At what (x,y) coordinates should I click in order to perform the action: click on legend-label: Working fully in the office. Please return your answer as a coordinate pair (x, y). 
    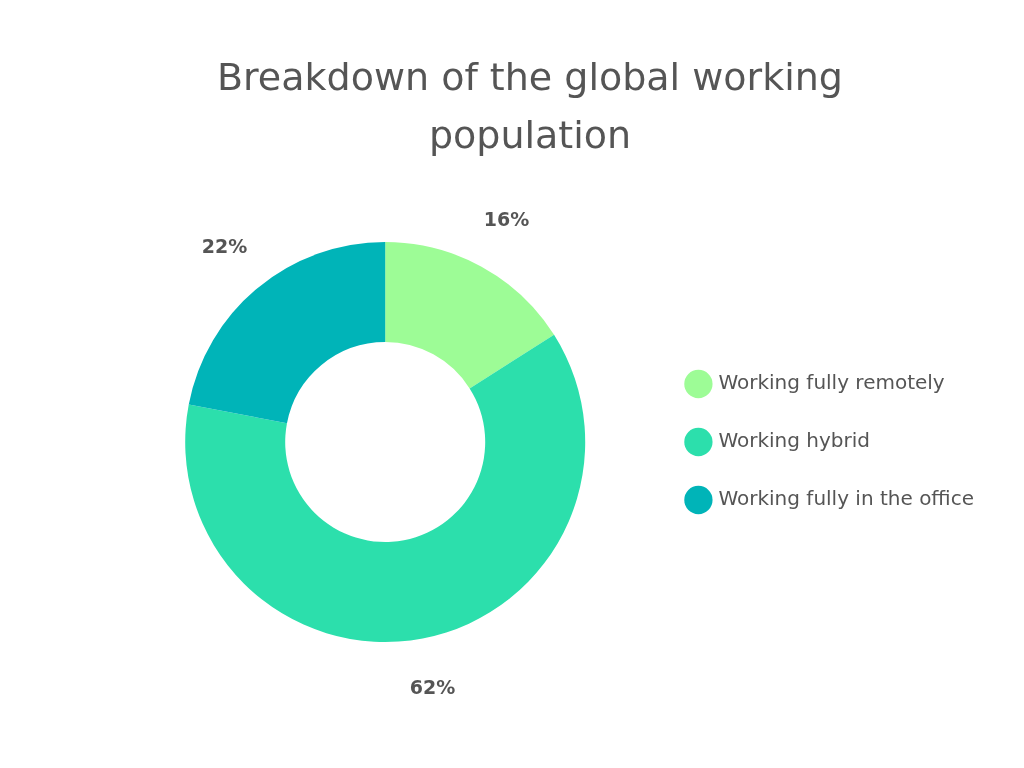
    Looking at the image, I should click on (846, 498).